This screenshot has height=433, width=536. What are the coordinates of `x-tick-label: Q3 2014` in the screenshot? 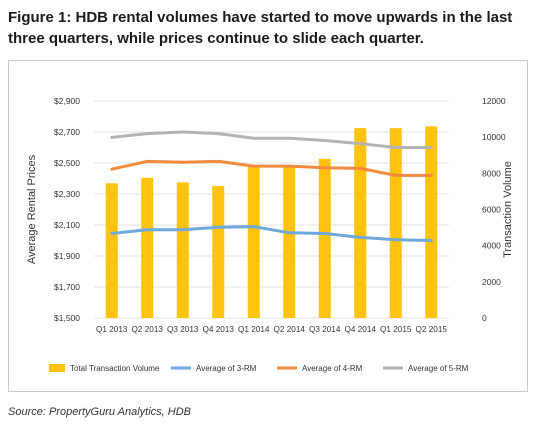 It's located at (325, 329).